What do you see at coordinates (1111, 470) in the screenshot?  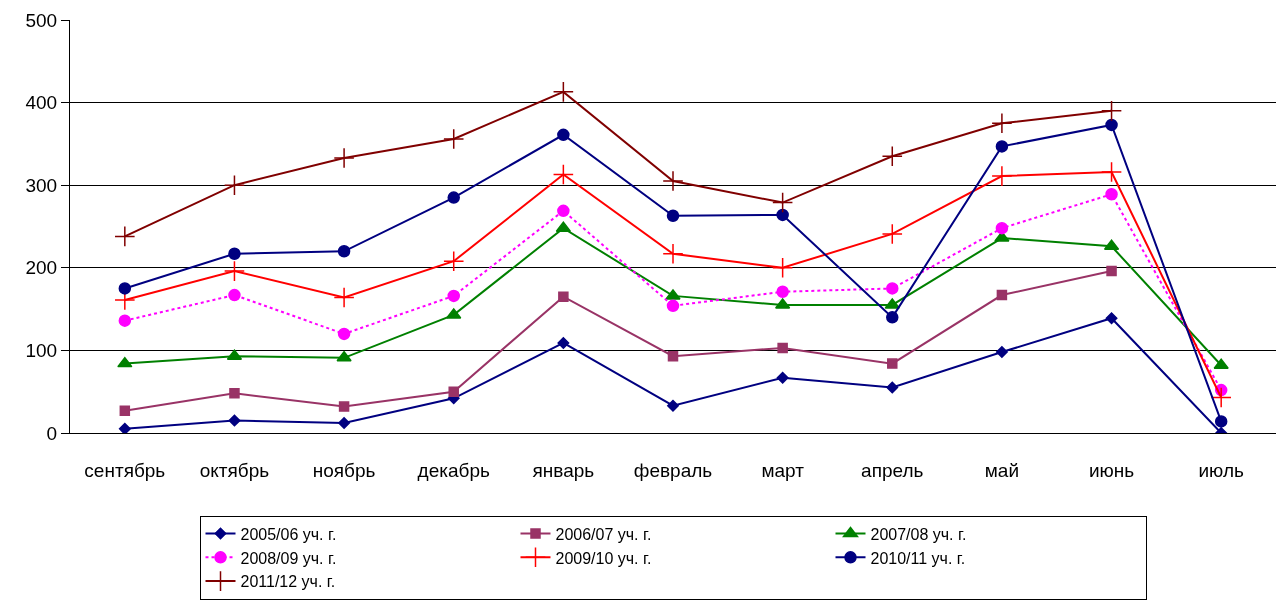 I see `x-tick-label: июнь` at bounding box center [1111, 470].